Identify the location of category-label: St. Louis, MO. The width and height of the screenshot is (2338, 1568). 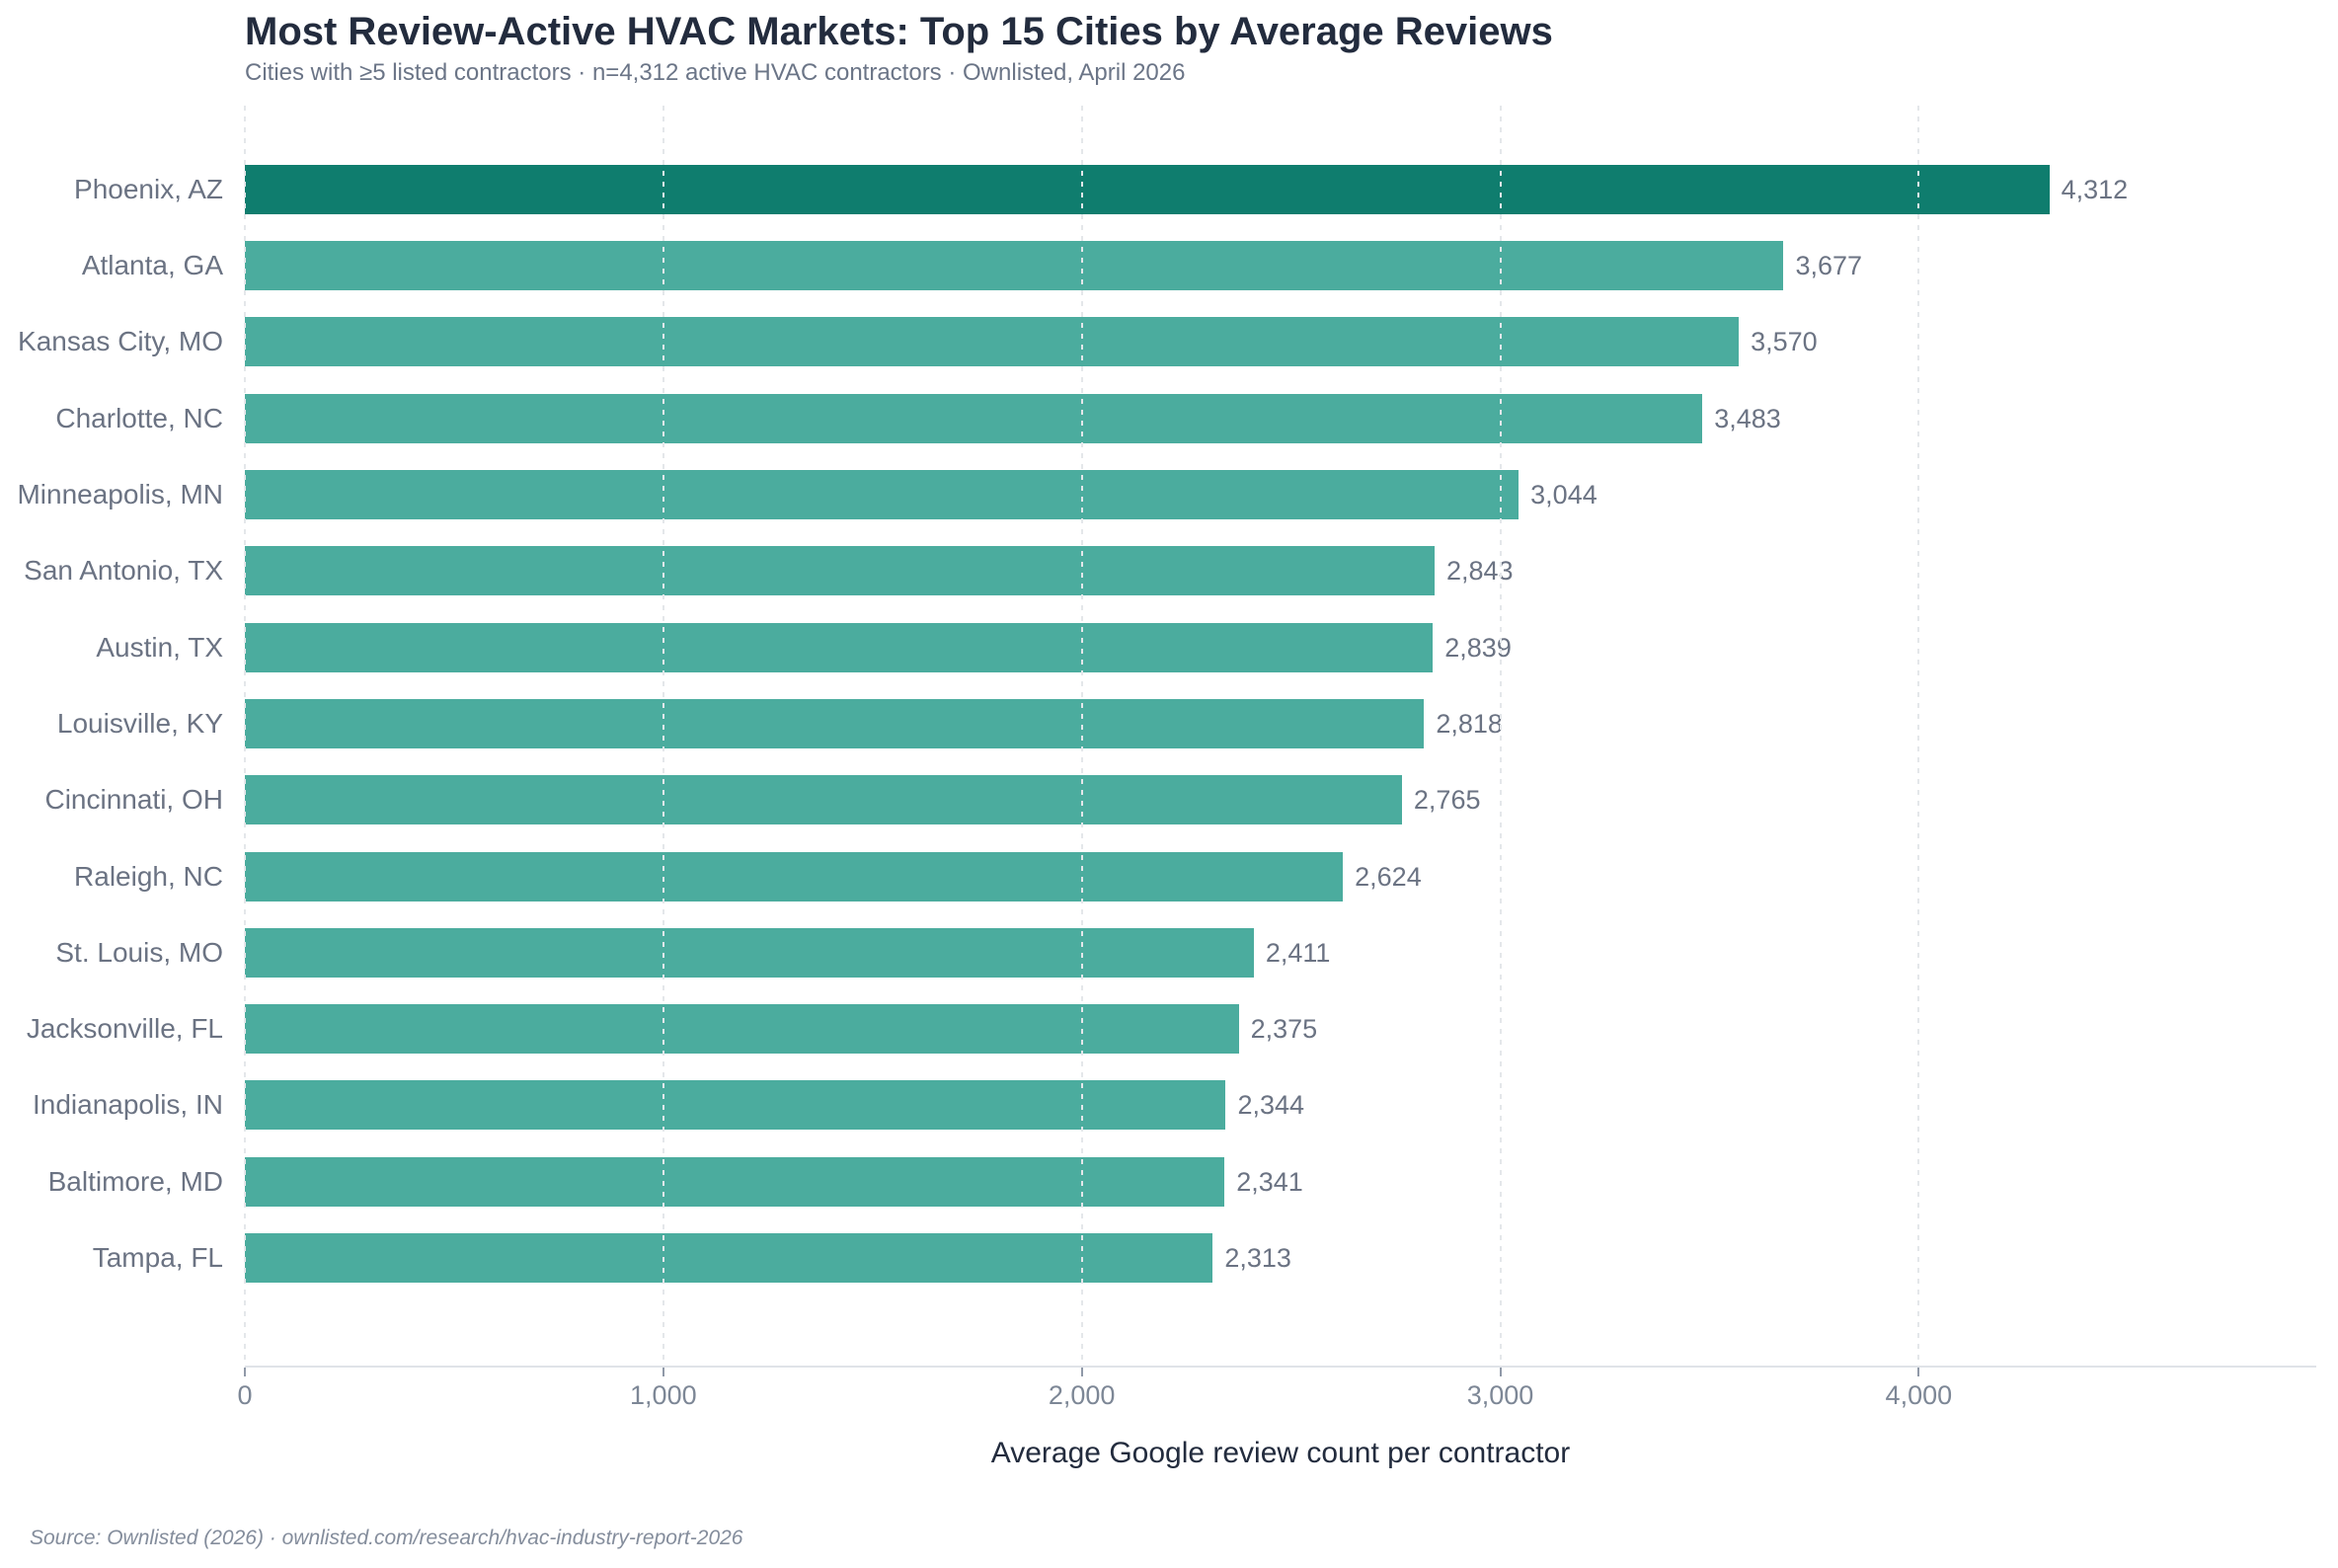
(139, 952).